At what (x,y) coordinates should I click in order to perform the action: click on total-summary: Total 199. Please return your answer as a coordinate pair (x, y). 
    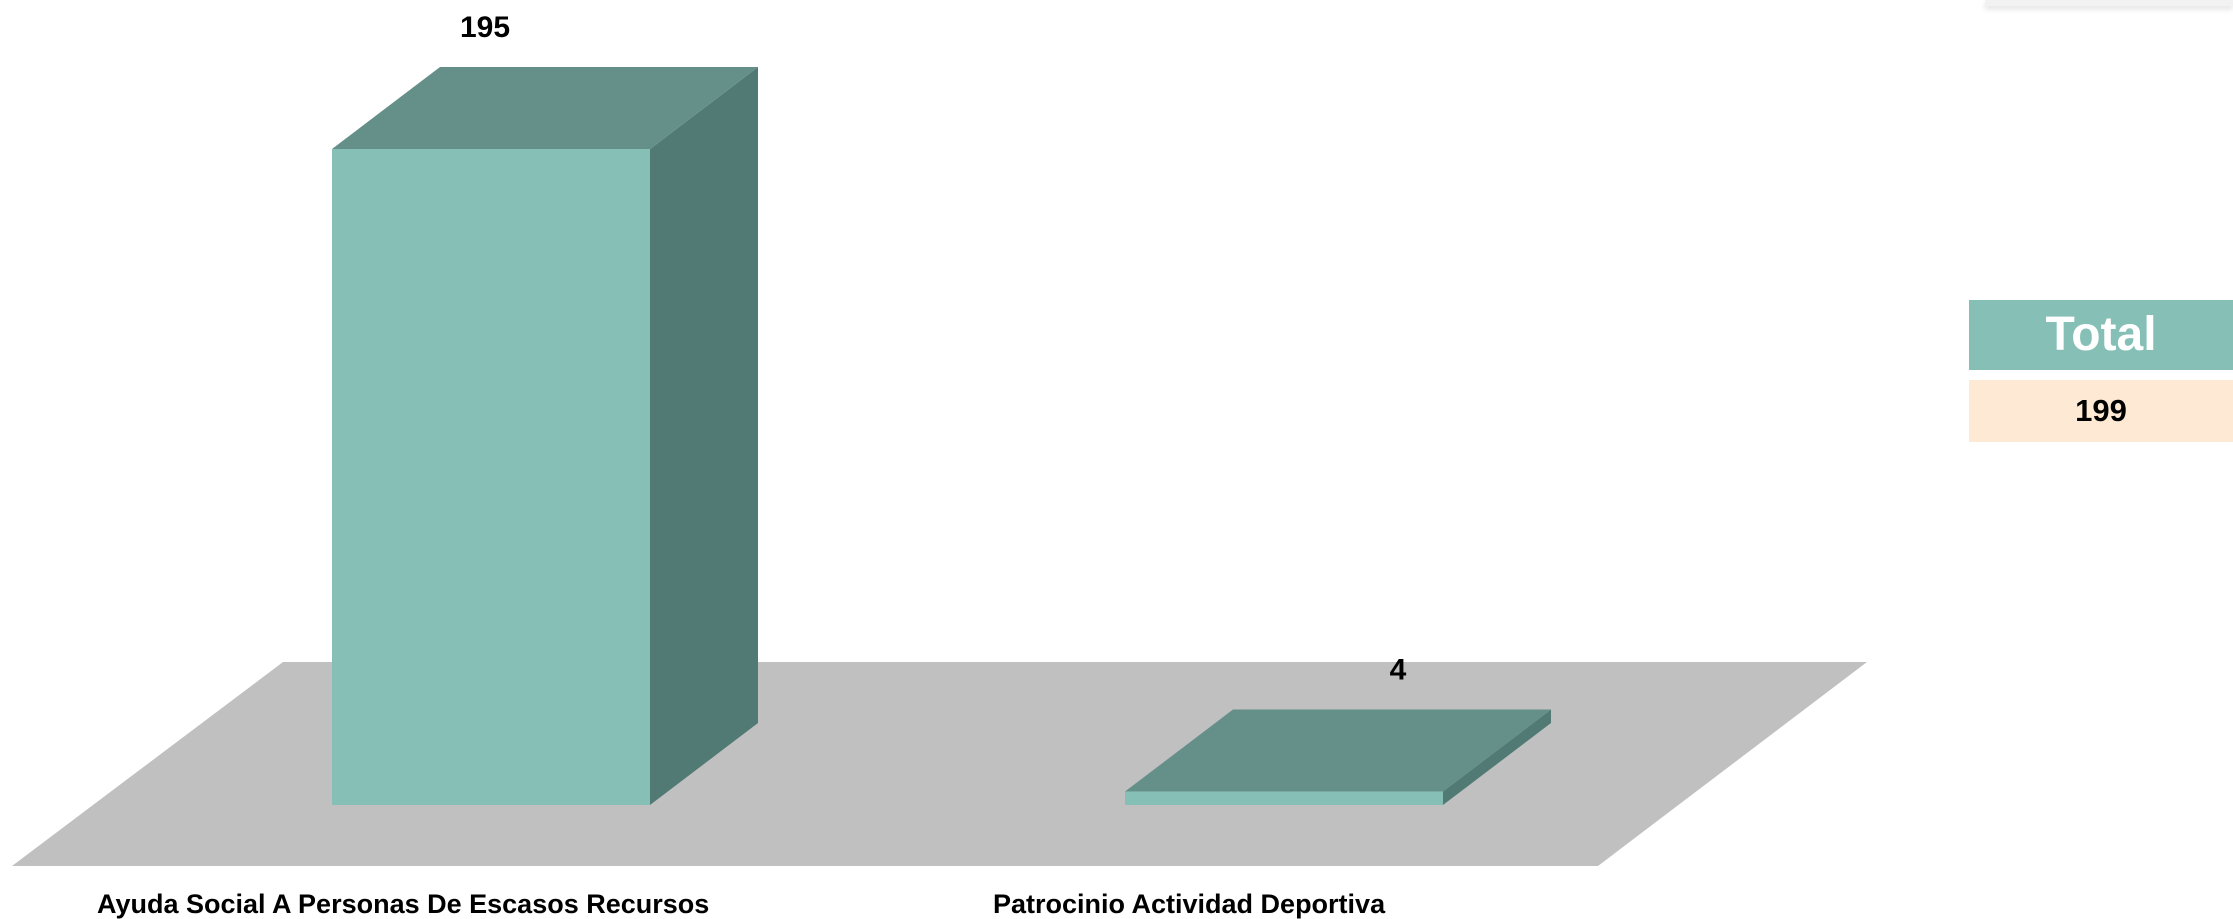
    Looking at the image, I should click on (2101, 371).